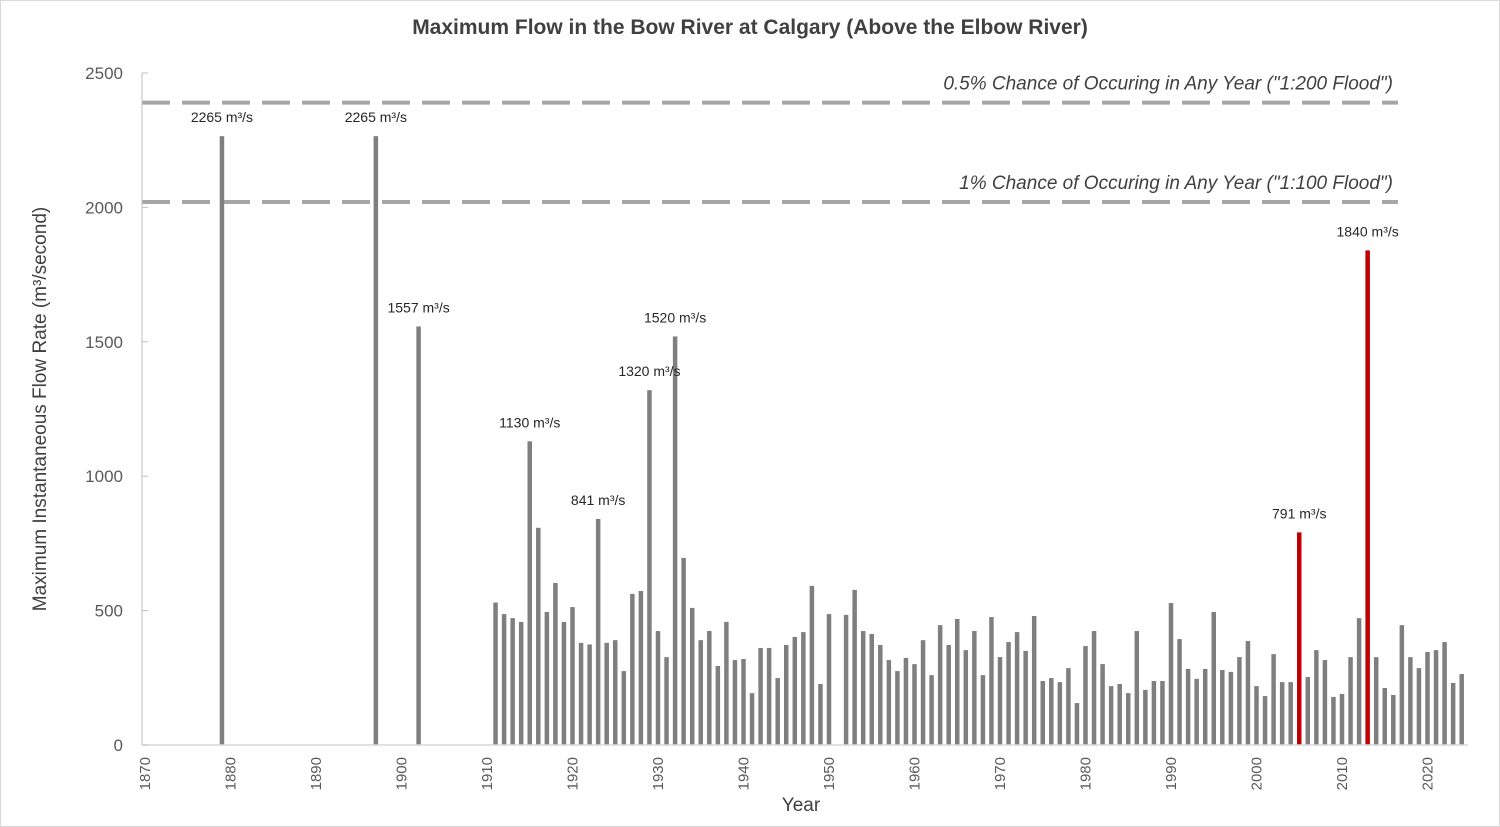 The image size is (1500, 827). I want to click on bar-value-label: 841 m³/s, so click(598, 500).